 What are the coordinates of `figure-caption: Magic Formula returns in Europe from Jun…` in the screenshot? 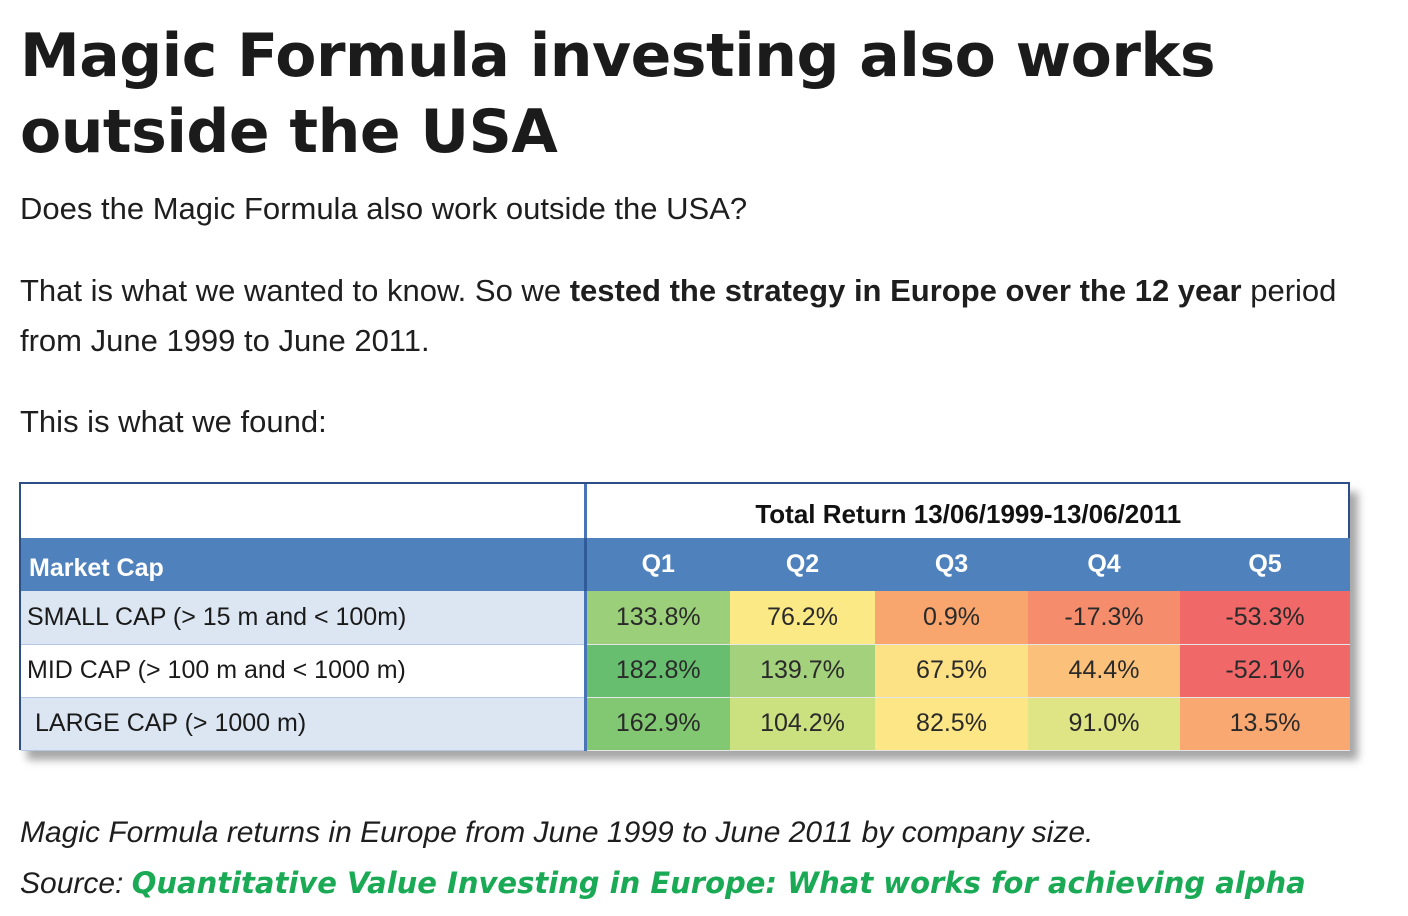 It's located at (557, 832).